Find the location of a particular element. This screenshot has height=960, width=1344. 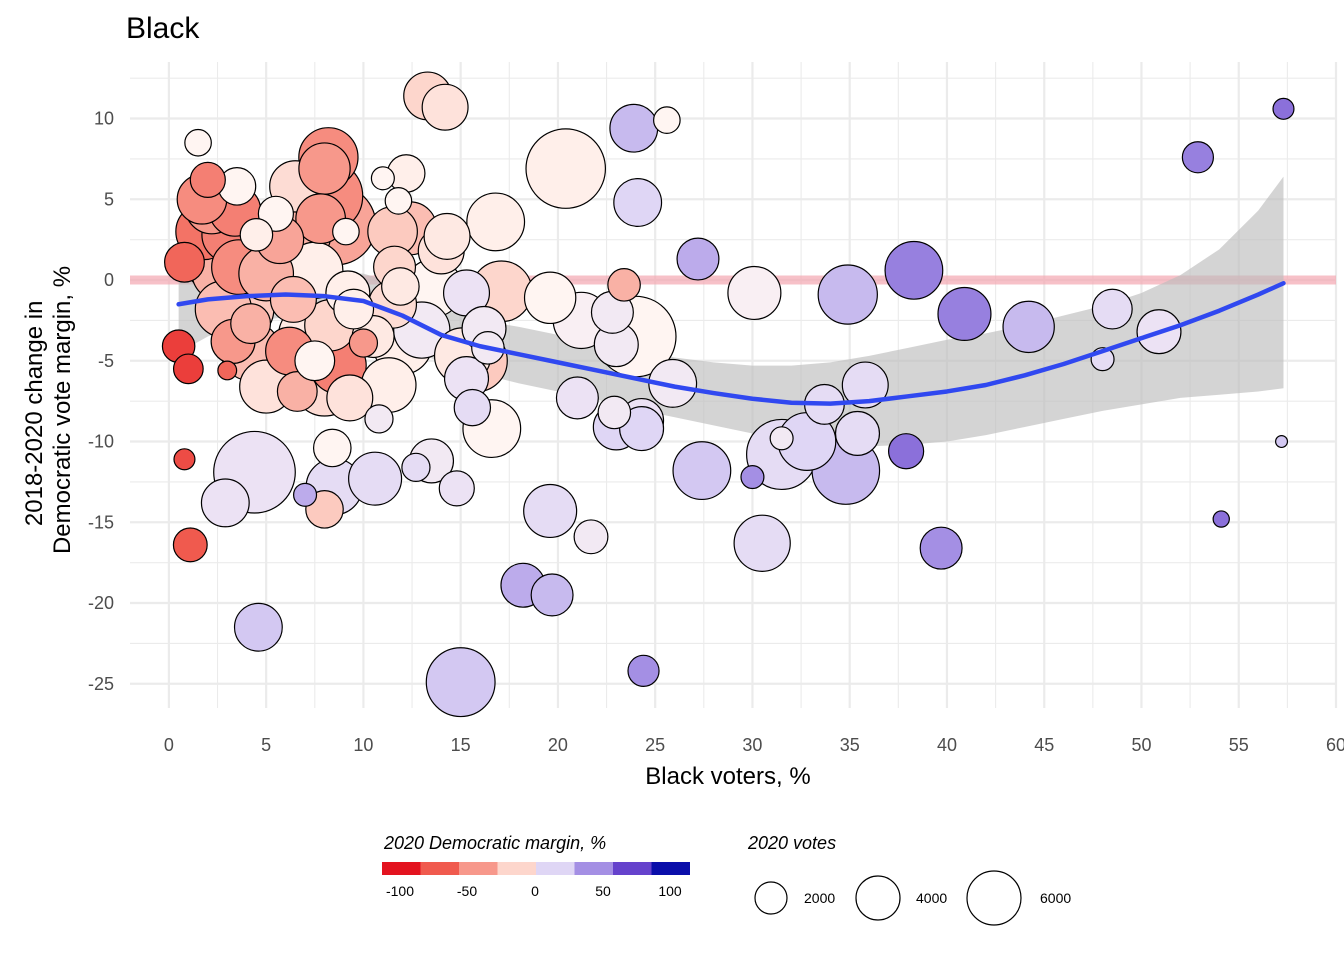

x-tick-label: 30 is located at coordinates (752, 745).